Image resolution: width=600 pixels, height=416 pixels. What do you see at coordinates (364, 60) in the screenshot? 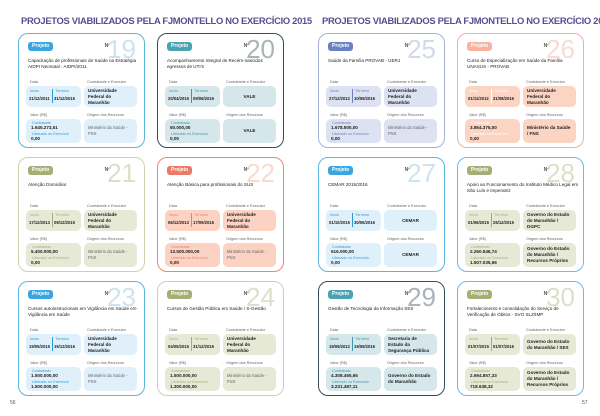
I see `project-title: Saúde da Família PROVAB - UERJ` at bounding box center [364, 60].